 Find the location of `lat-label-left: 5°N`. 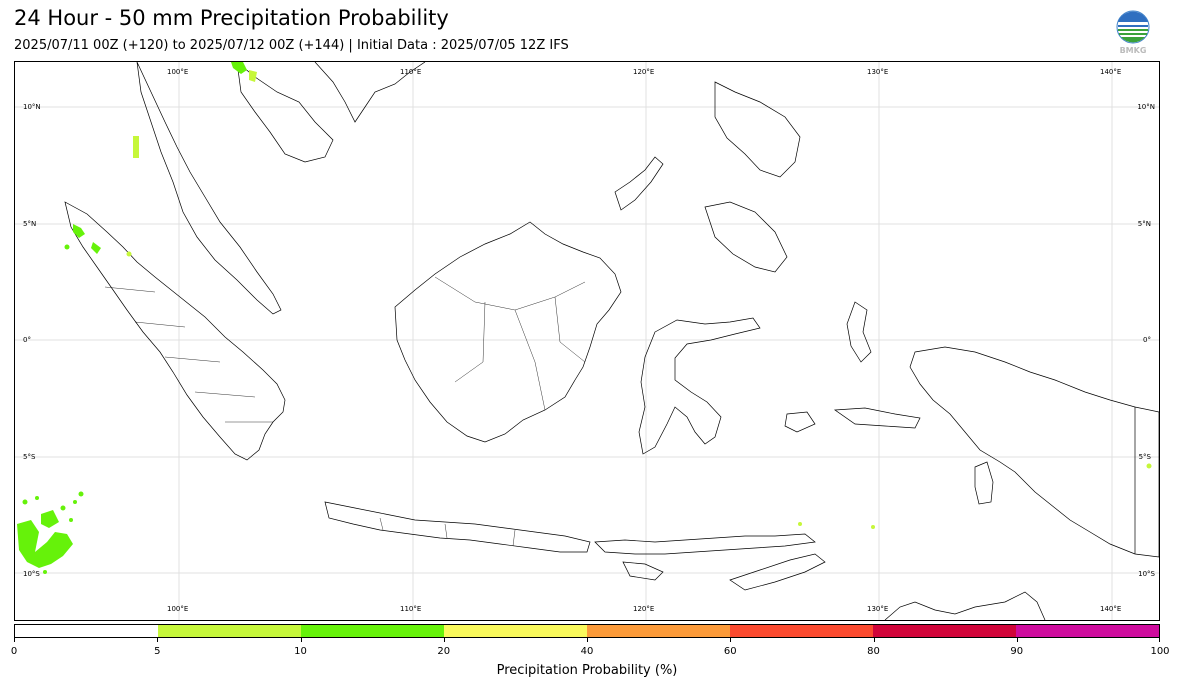

lat-label-left: 5°N is located at coordinates (30, 224).